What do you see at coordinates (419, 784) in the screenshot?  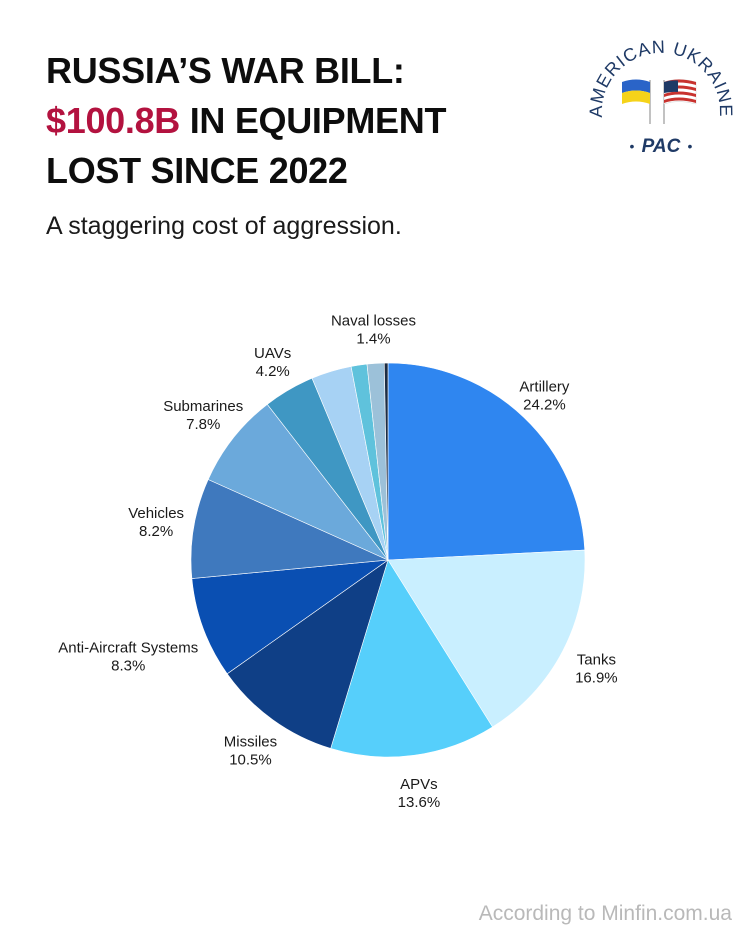 I see `pie-label-apvs: APVs` at bounding box center [419, 784].